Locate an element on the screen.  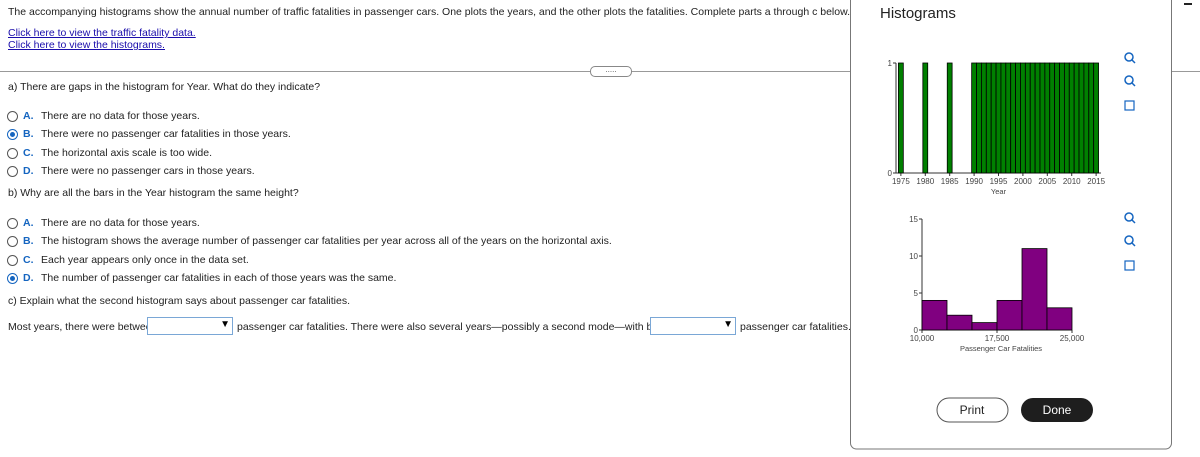
x-tick-label: 1975 is located at coordinates (901, 181).